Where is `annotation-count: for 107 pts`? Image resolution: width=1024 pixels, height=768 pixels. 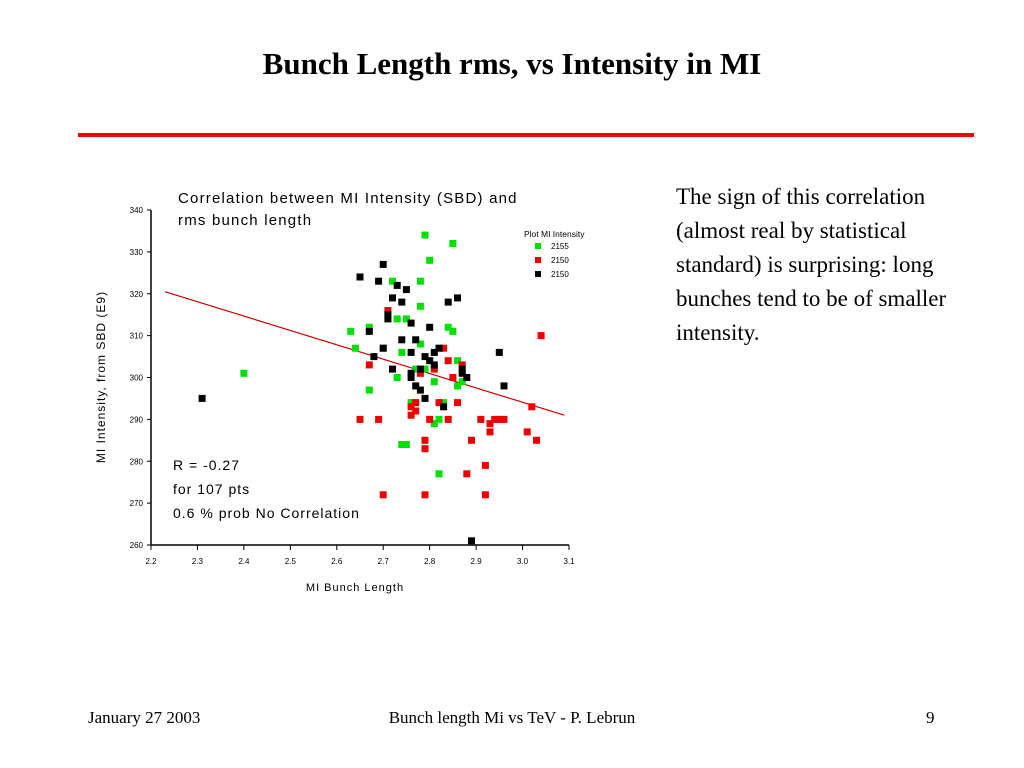 annotation-count: for 107 pts is located at coordinates (211, 489).